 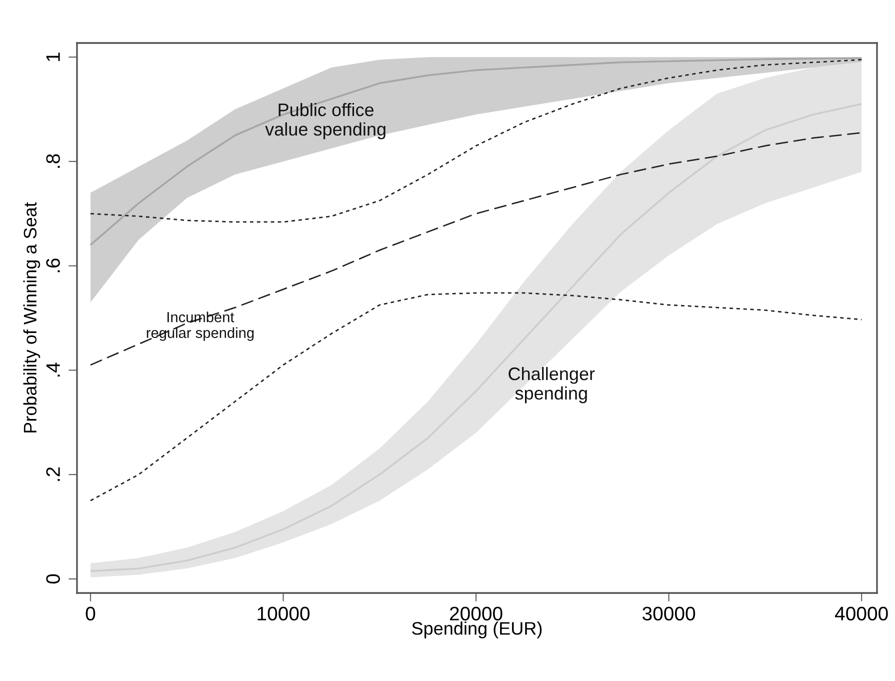 I want to click on x-tick-label: 0, so click(x=91, y=613).